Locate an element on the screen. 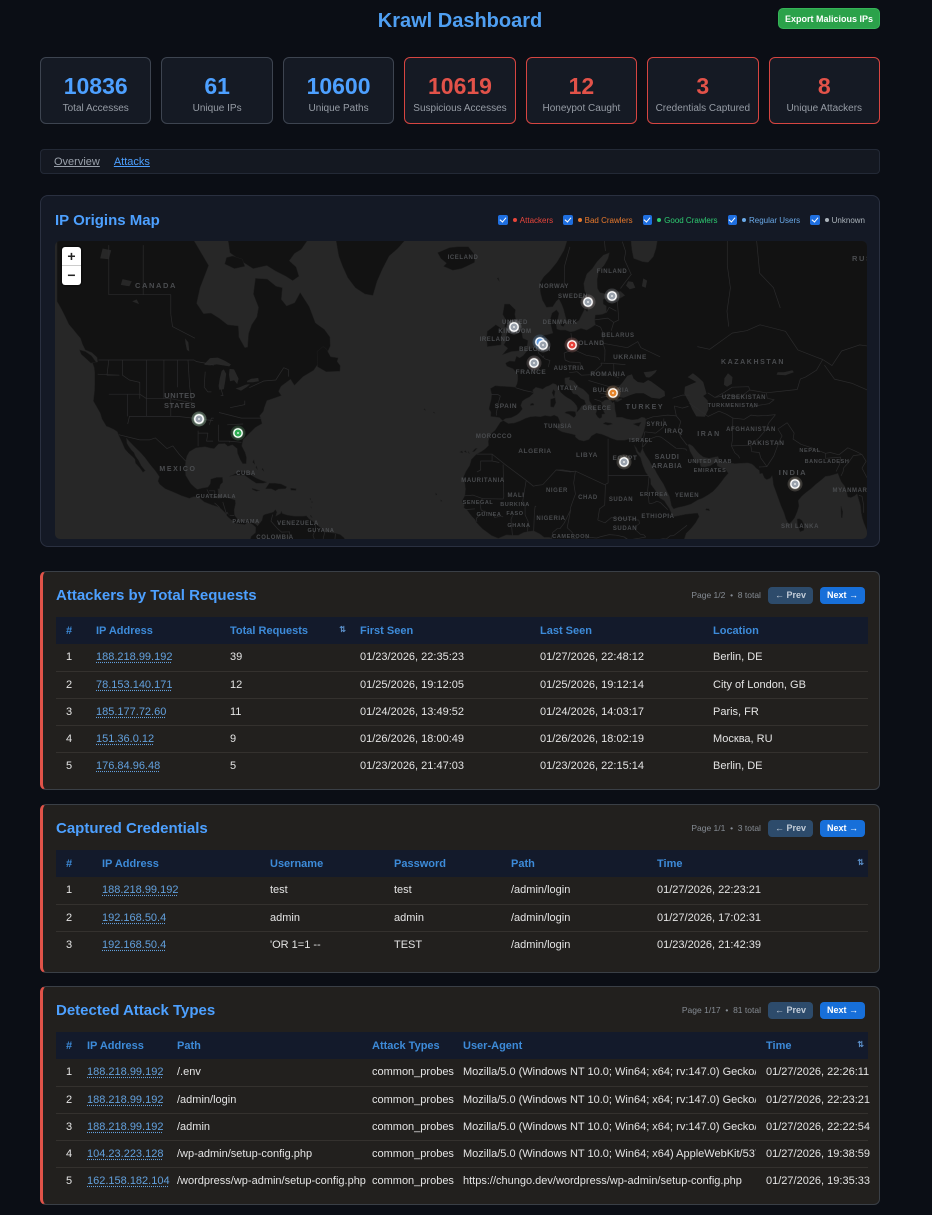 The width and height of the screenshot is (932, 1215). svg-text: YEMEN is located at coordinates (687, 496).